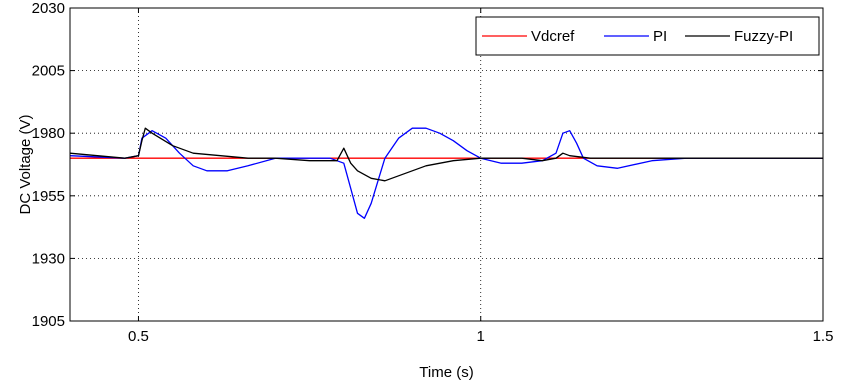 The width and height of the screenshot is (848, 385). Describe the element at coordinates (138, 336) in the screenshot. I see `x-tick-label: 0.5` at that location.